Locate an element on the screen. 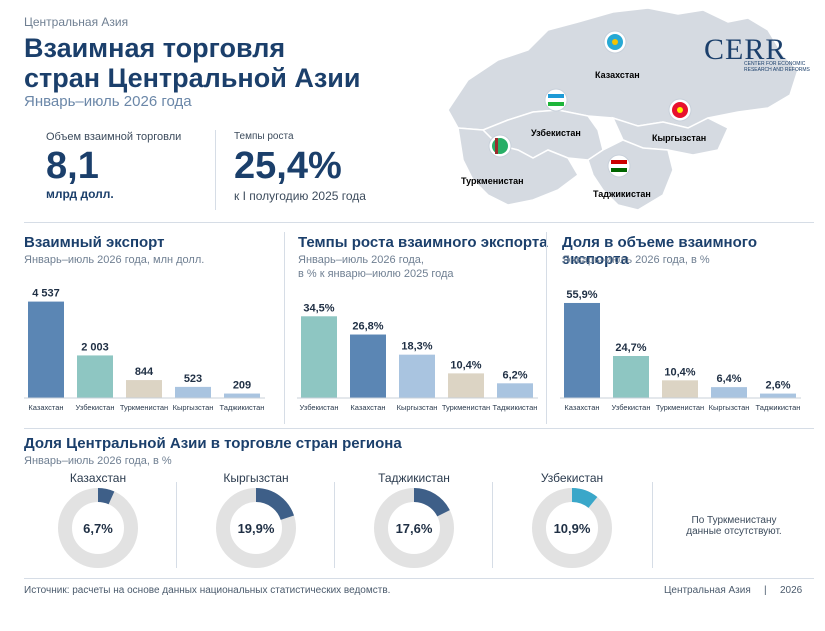  kpi-growth-value: 25,4% is located at coordinates (288, 166).